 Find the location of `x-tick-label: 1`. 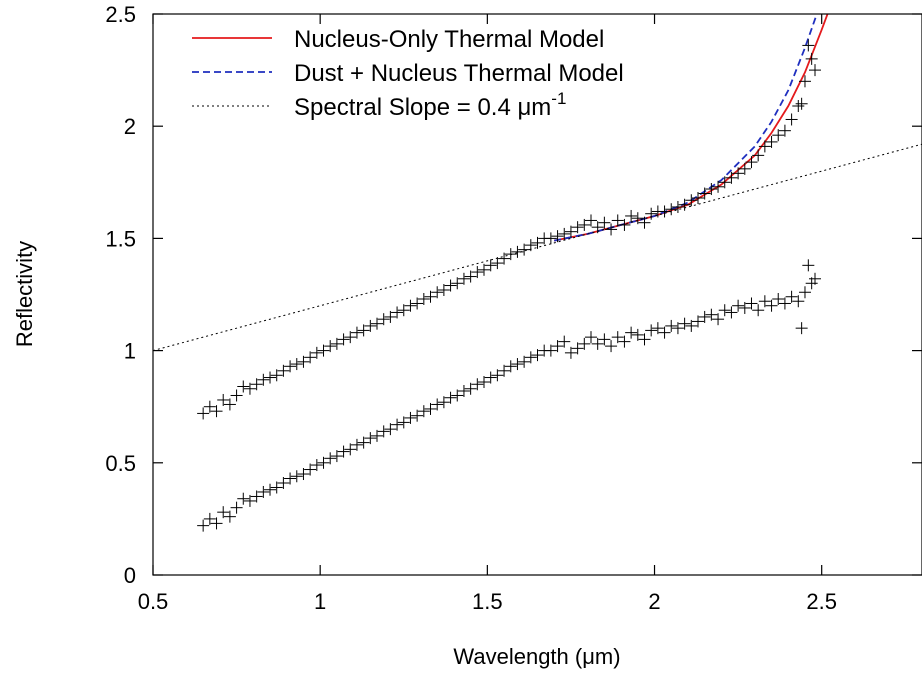

x-tick-label: 1 is located at coordinates (320, 601).